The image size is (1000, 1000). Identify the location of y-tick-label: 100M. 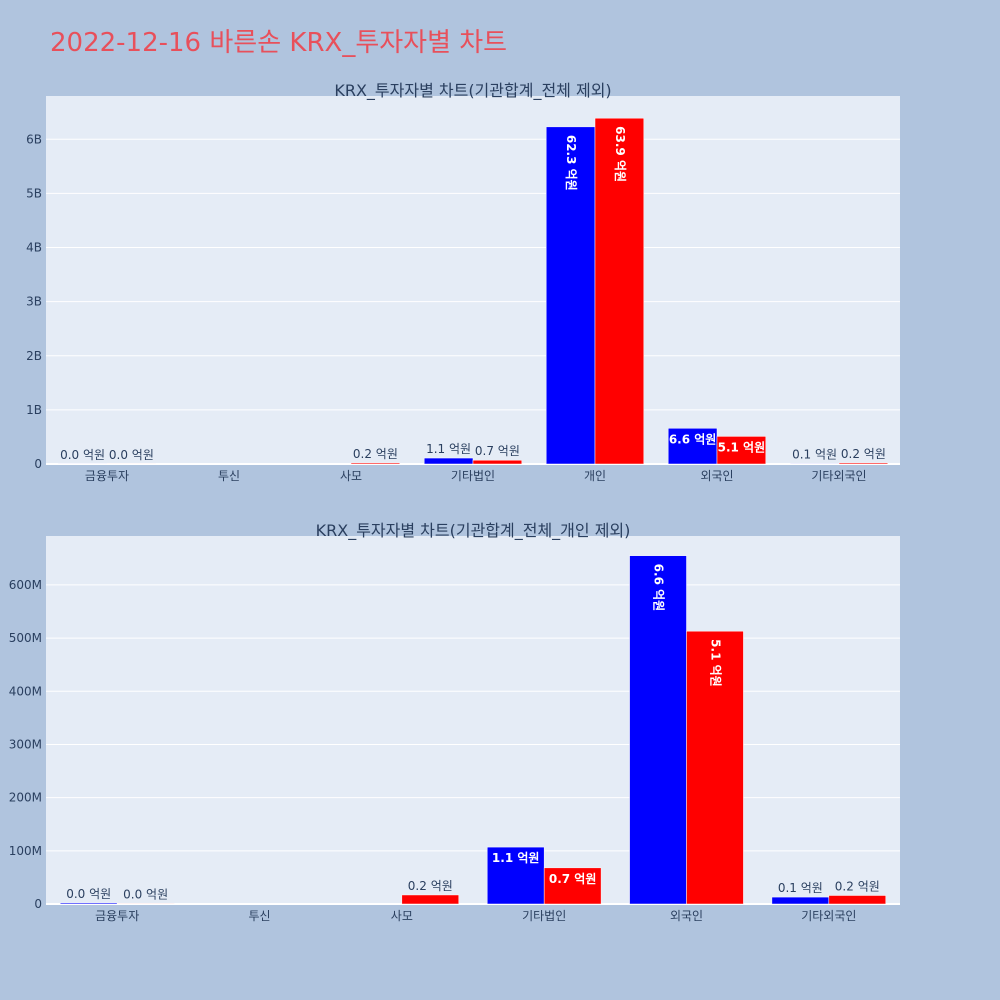
(25, 851).